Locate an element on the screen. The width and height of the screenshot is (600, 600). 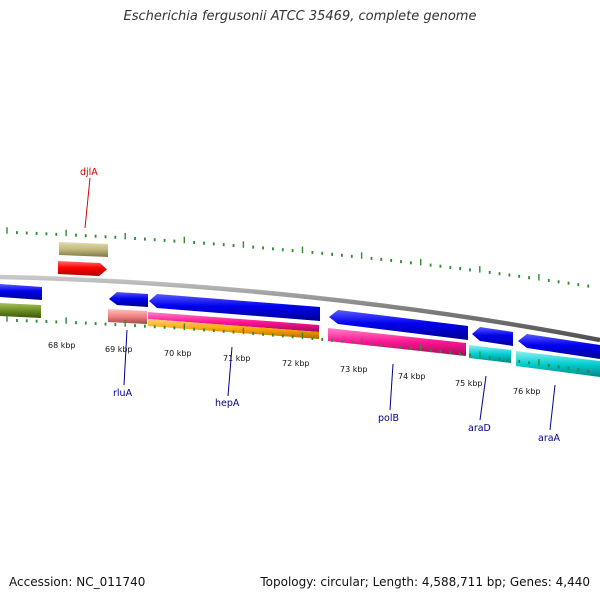
inner-tick-marks is located at coordinates (298, 344).